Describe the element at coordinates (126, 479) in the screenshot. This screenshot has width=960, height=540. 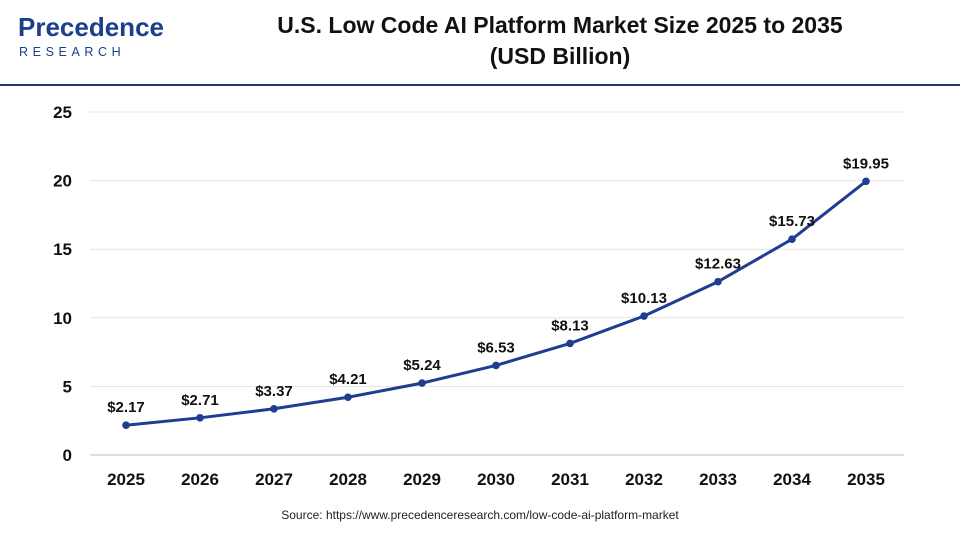
I see `x-tick-label: 2025` at that location.